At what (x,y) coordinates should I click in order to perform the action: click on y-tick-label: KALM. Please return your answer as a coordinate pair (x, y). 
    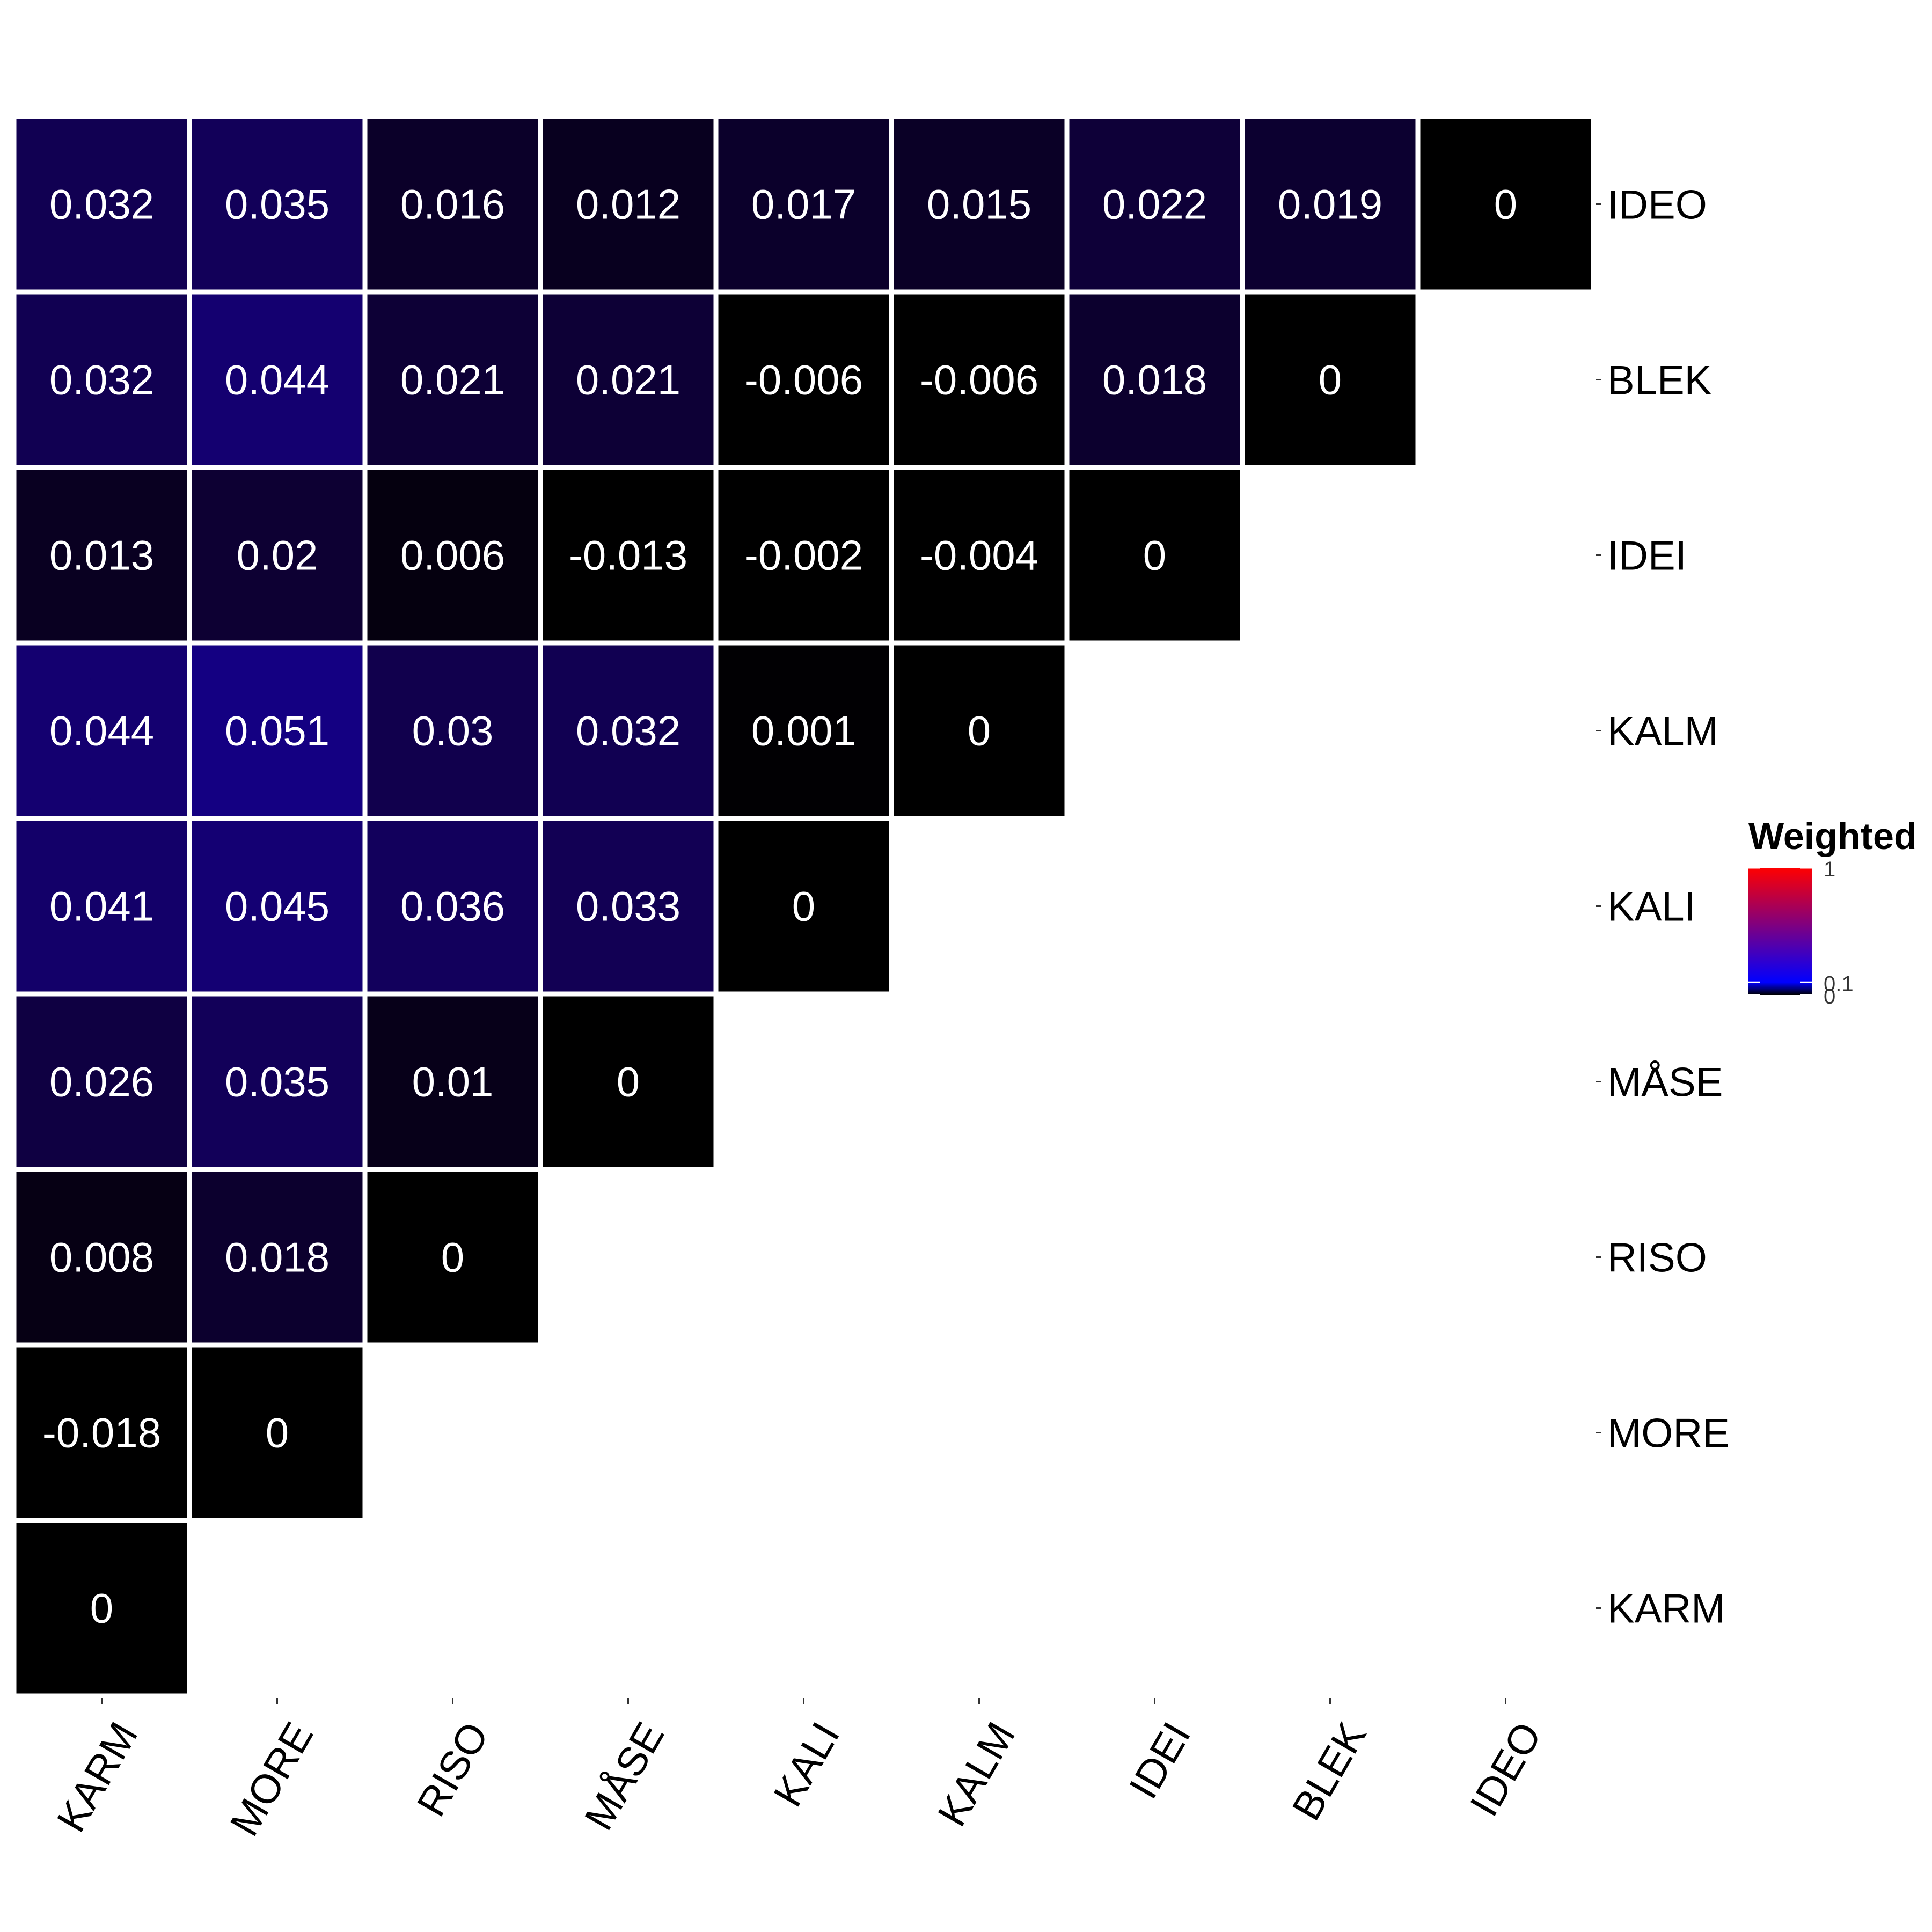
    Looking at the image, I should click on (1662, 732).